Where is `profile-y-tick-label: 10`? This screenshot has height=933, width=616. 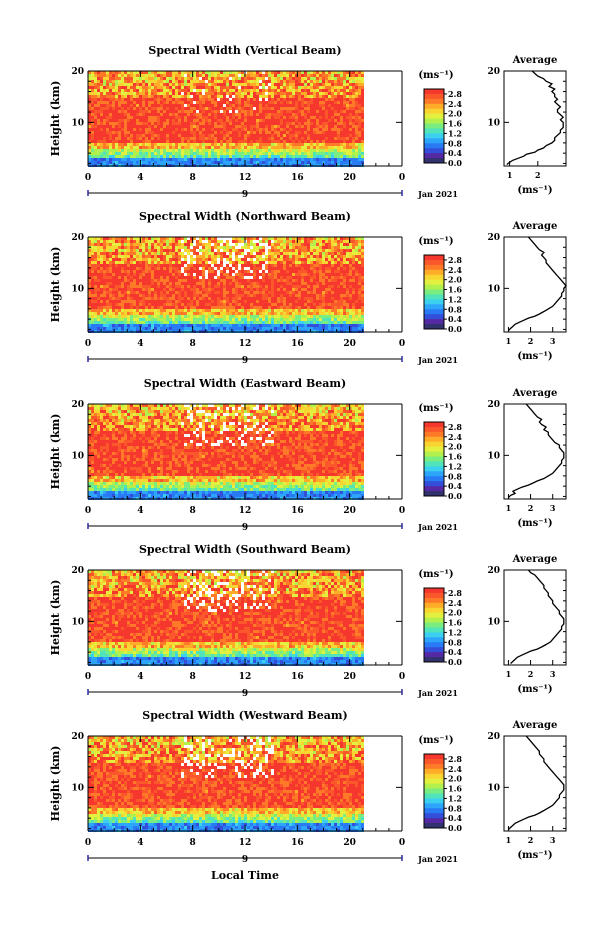
profile-y-tick-label: 10 is located at coordinates (493, 123).